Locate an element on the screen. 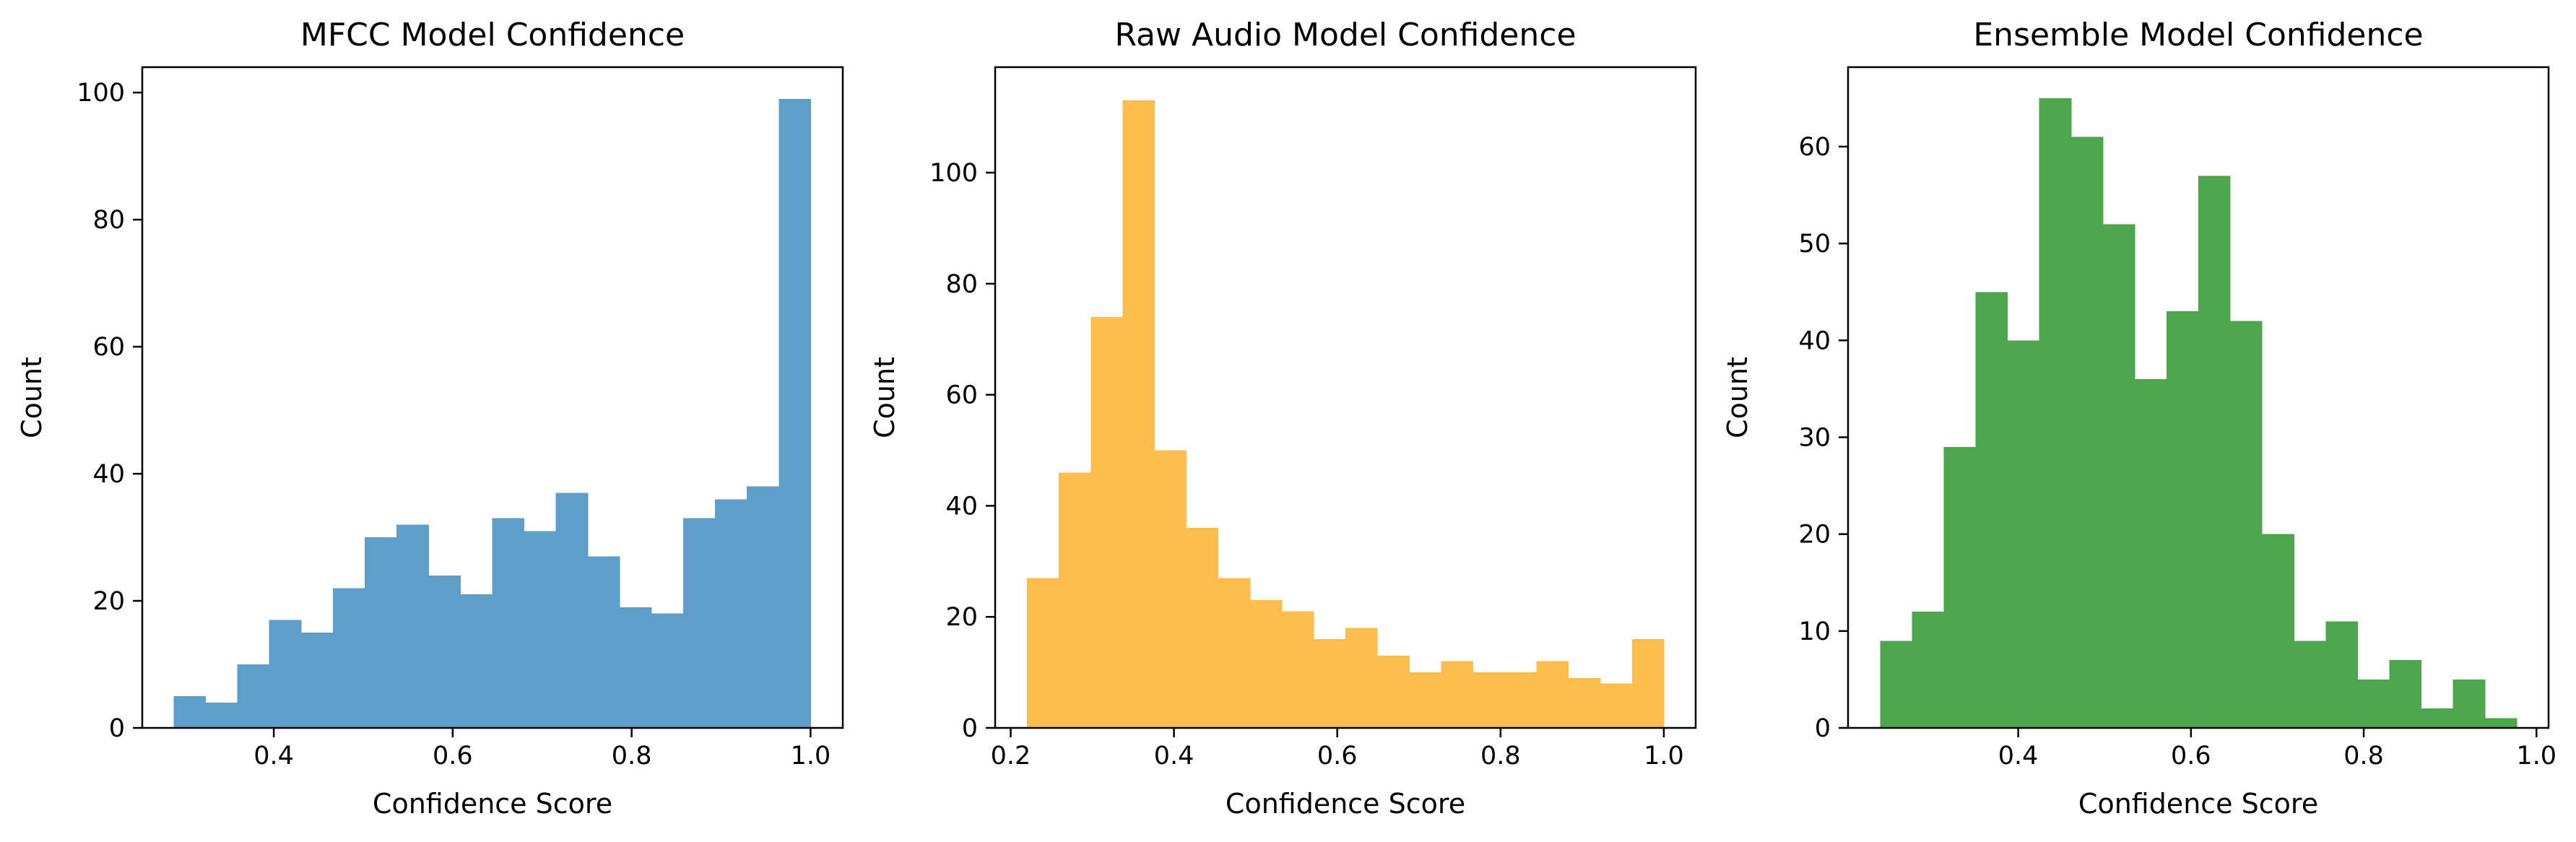 Image resolution: width=2576 pixels, height=842 pixels. y-tick-label: 50 is located at coordinates (1814, 244).